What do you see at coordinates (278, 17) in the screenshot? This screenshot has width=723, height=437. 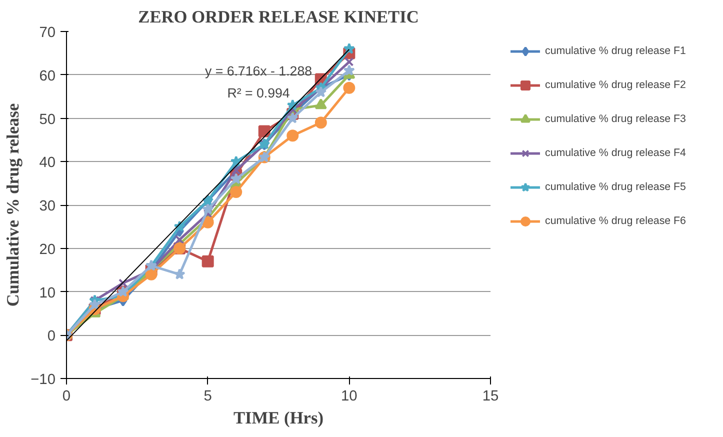 I see `chart-title: ZERO ORDER RELEASE KINETIC` at bounding box center [278, 17].